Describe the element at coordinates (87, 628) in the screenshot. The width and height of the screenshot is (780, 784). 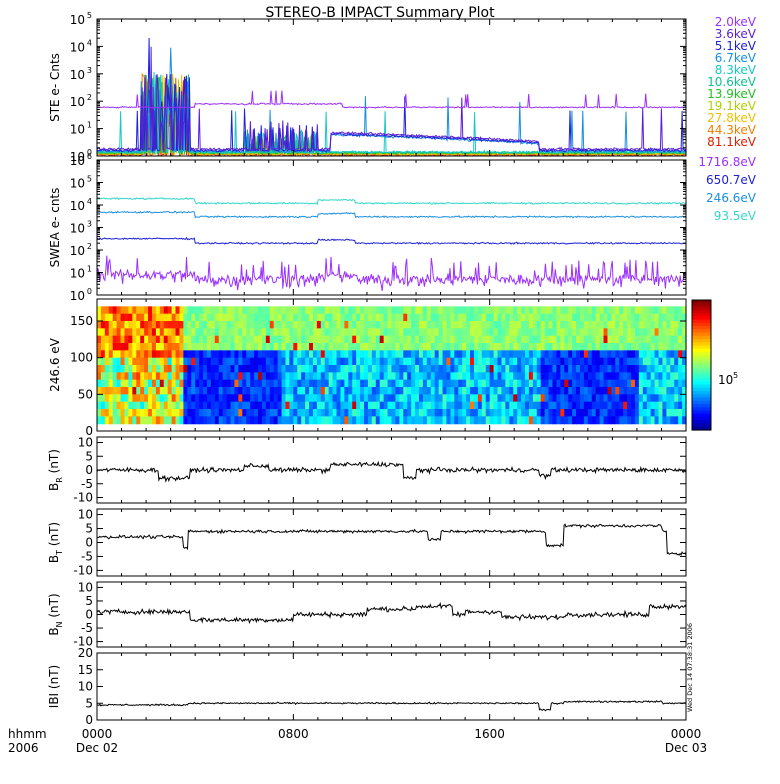
I see `y-tick-label: -5` at that location.